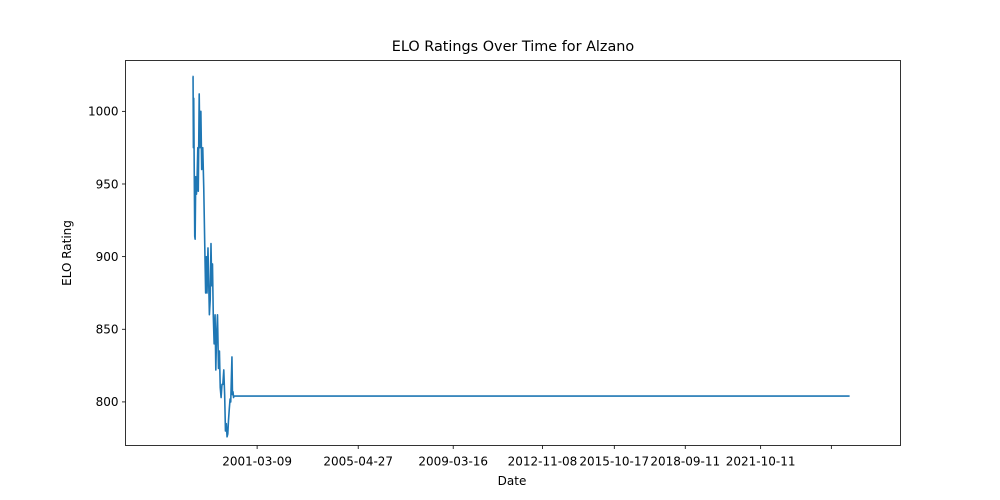  I want to click on y-tick-label: 900, so click(107, 257).